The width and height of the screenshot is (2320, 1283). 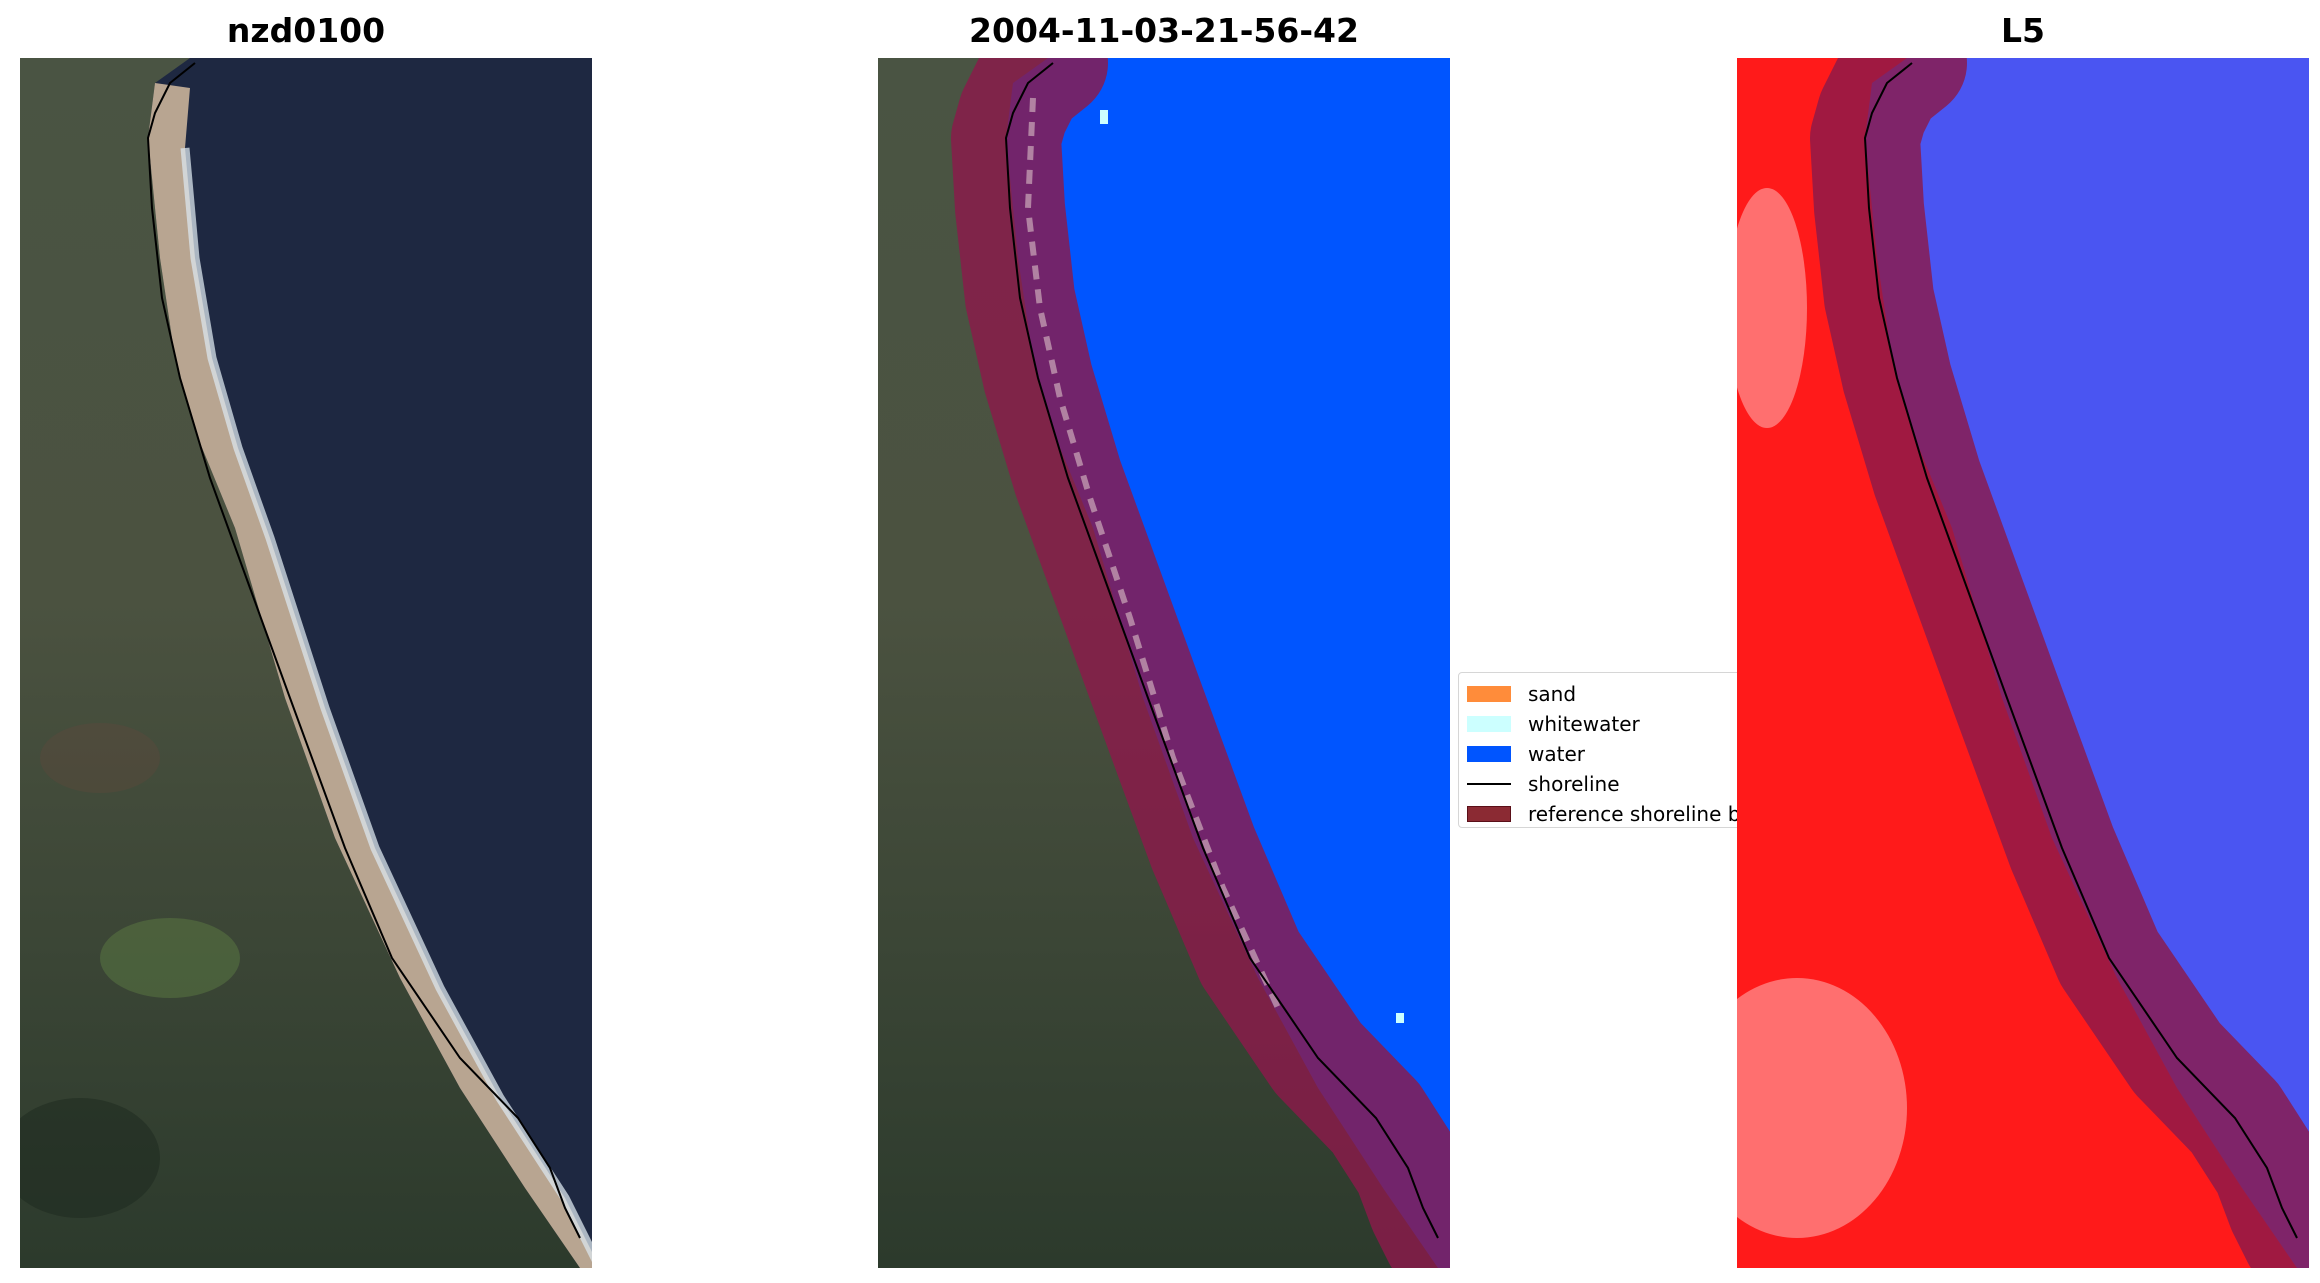 What do you see at coordinates (2023, 30) in the screenshot?
I see `panel-title-index: L5` at bounding box center [2023, 30].